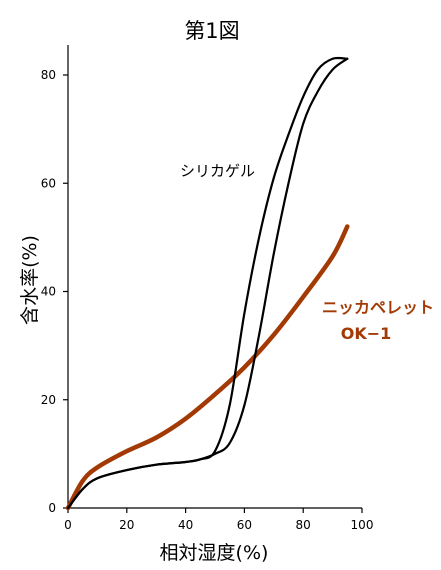 The height and width of the screenshot is (570, 441). Describe the element at coordinates (30, 280) in the screenshot. I see `y-axis-label: 含水率(%)` at that location.